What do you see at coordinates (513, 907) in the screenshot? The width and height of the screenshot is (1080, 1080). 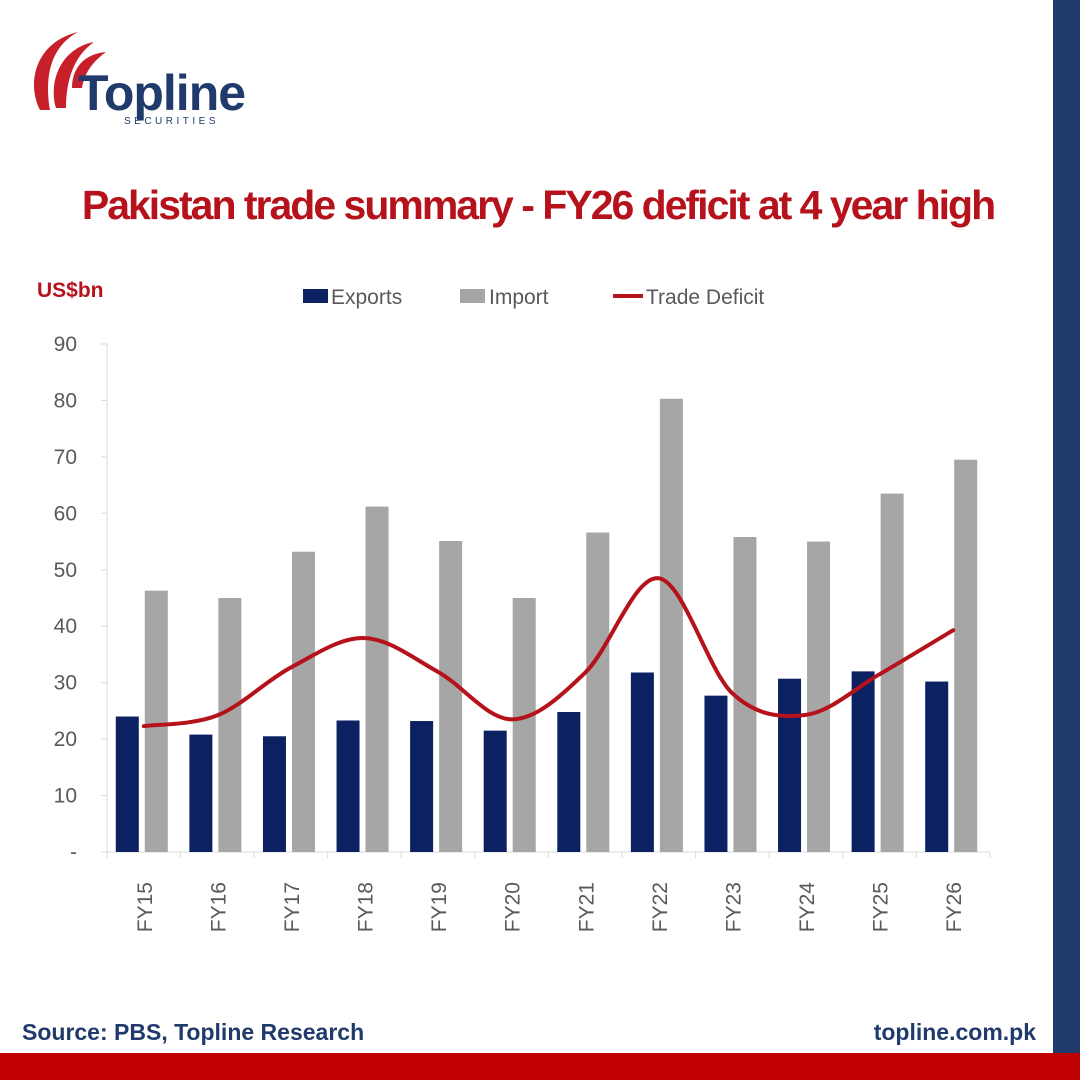 I see `x-tick-label: FY20` at bounding box center [513, 907].